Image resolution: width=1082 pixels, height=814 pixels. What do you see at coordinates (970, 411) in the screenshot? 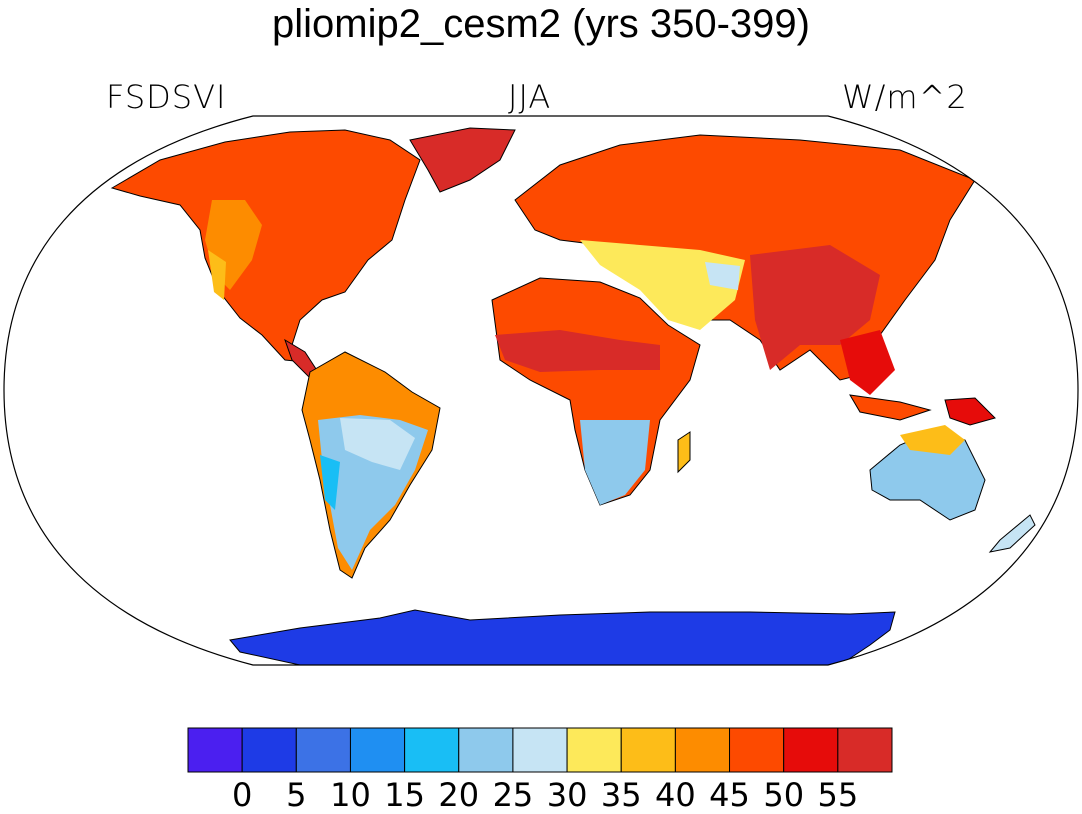
I see `new-guinea-land` at bounding box center [970, 411].